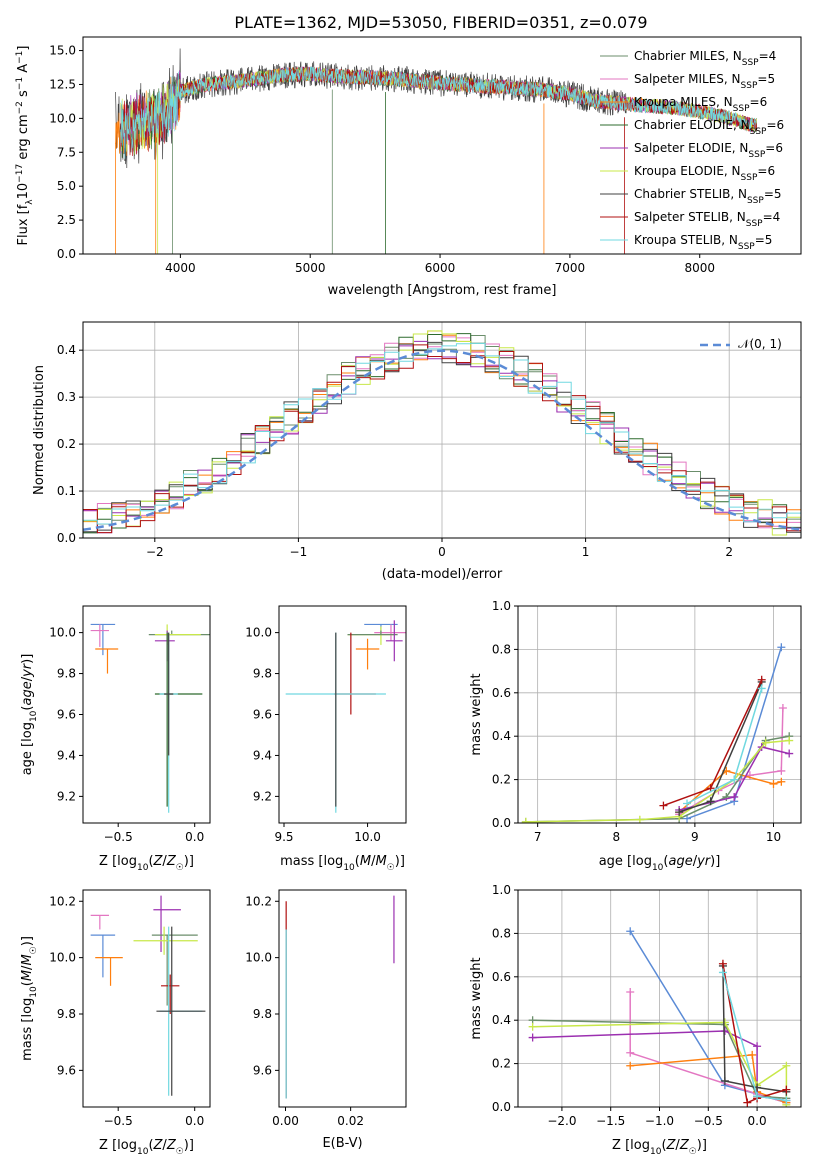 The width and height of the screenshot is (819, 1170). What do you see at coordinates (707, 219) in the screenshot?
I see `legend-entry: Salpeter STELIB, NSSP=4` at bounding box center [707, 219].